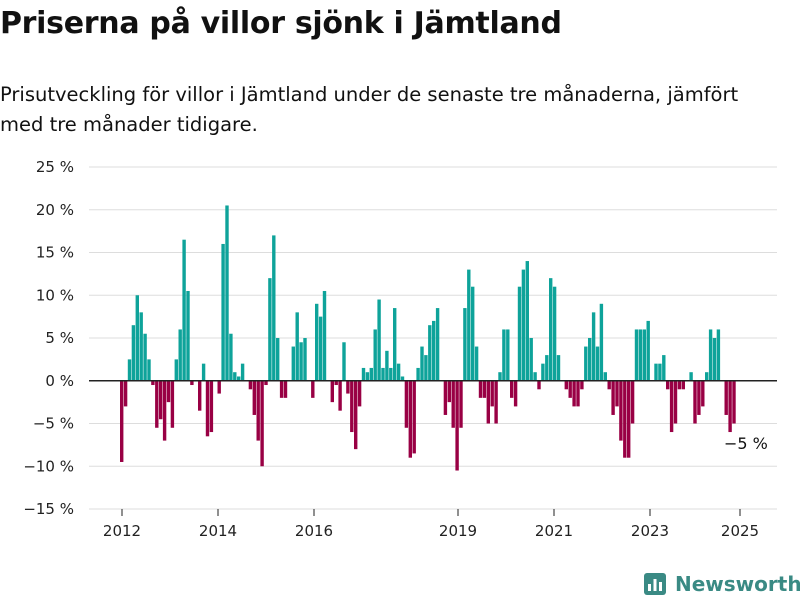 The image size is (800, 600). I want to click on y-tick-label: −10 %, so click(48, 466).